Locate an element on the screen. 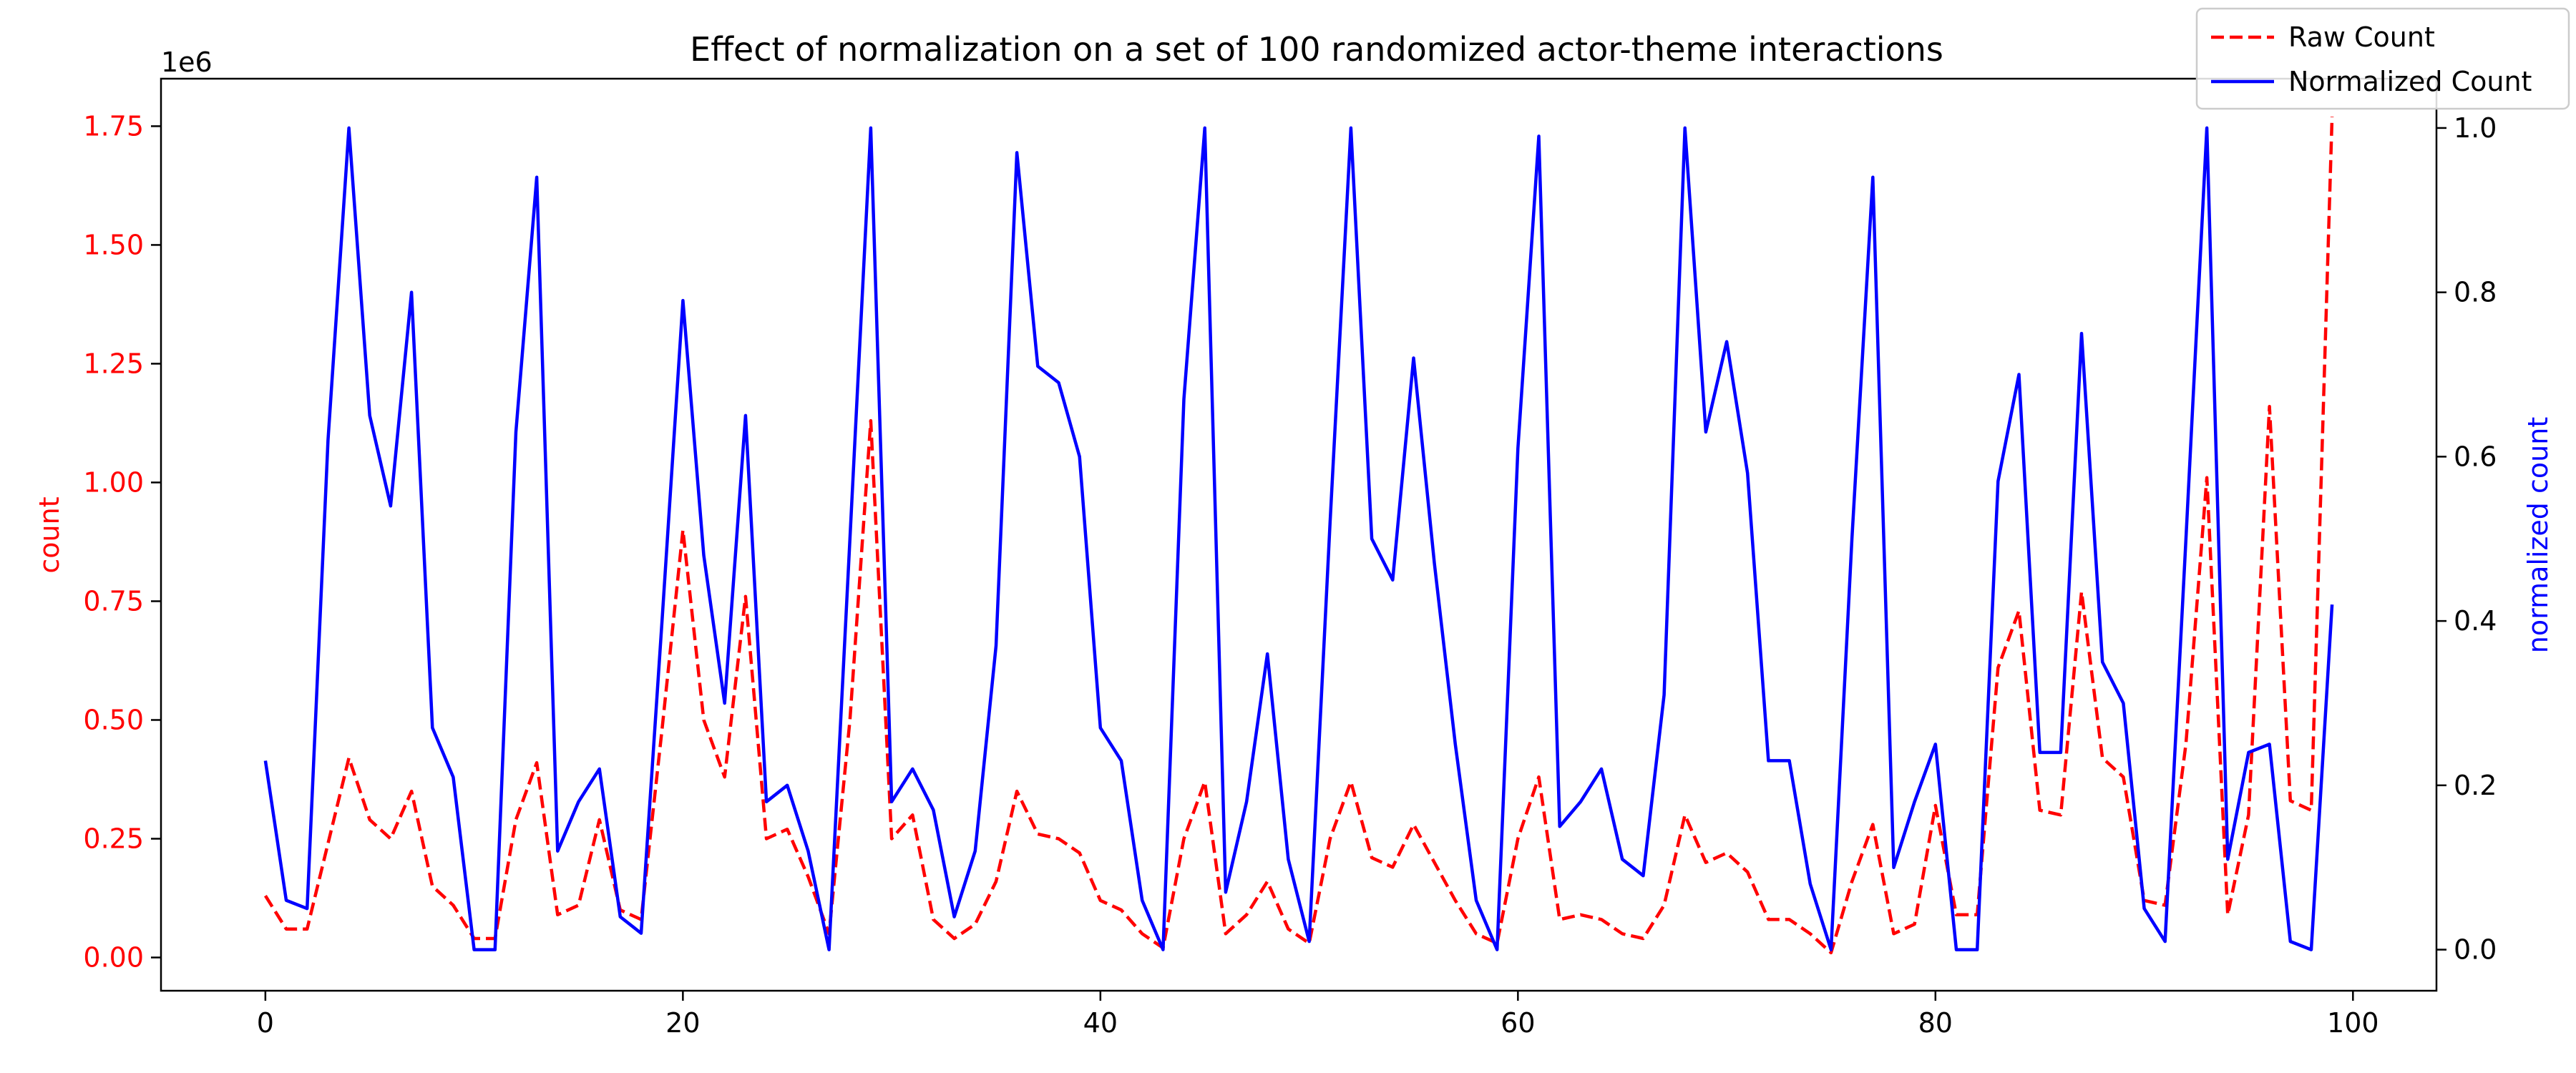 The width and height of the screenshot is (2576, 1073). left-tick-label-2: 0.50 is located at coordinates (113, 719).